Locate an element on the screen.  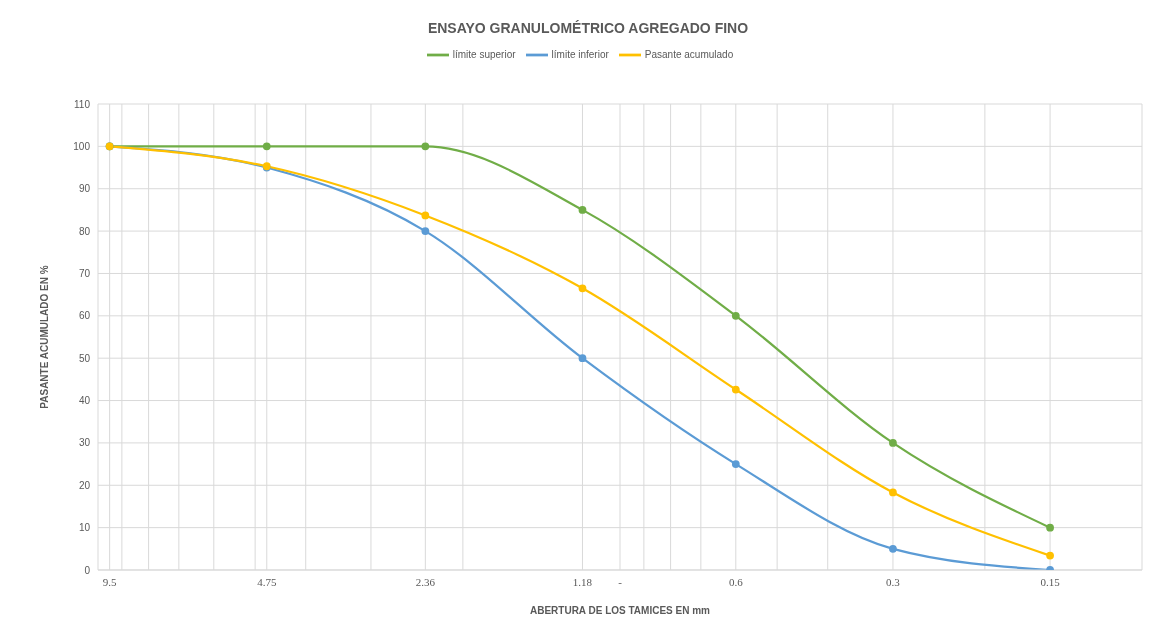
legend-label: límite inferior is located at coordinates (580, 54).